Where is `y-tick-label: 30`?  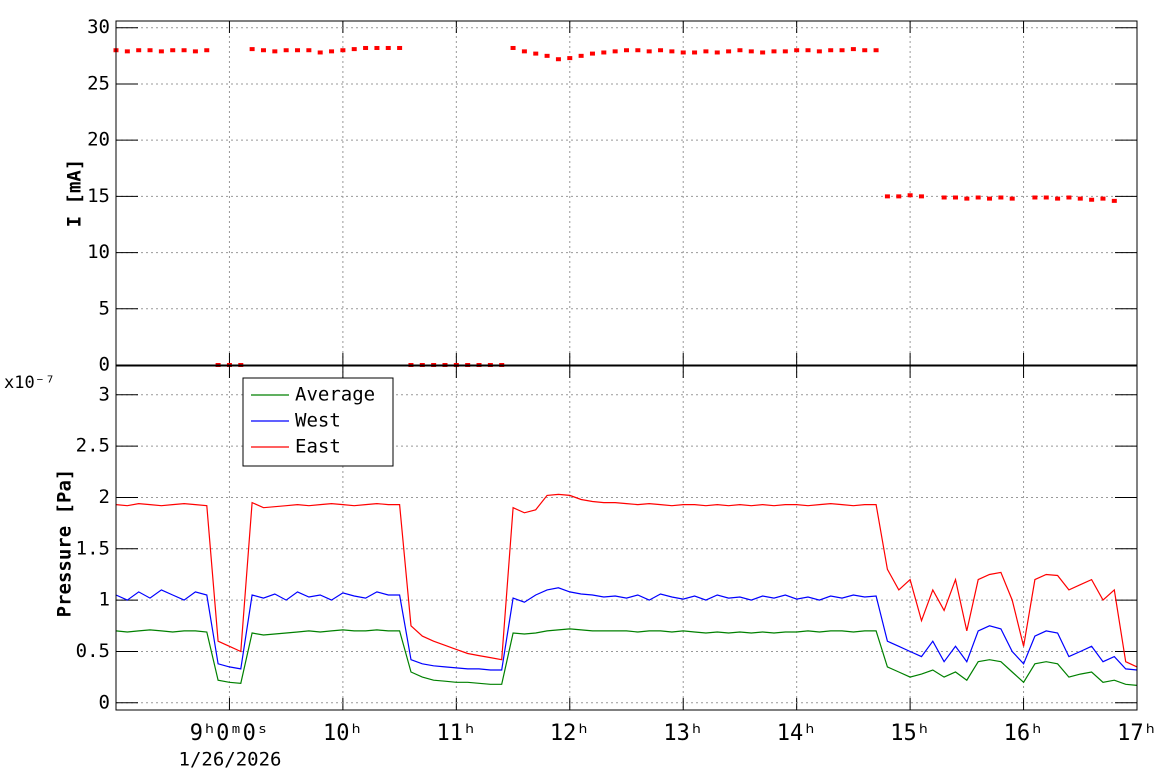 y-tick-label: 30 is located at coordinates (98, 27).